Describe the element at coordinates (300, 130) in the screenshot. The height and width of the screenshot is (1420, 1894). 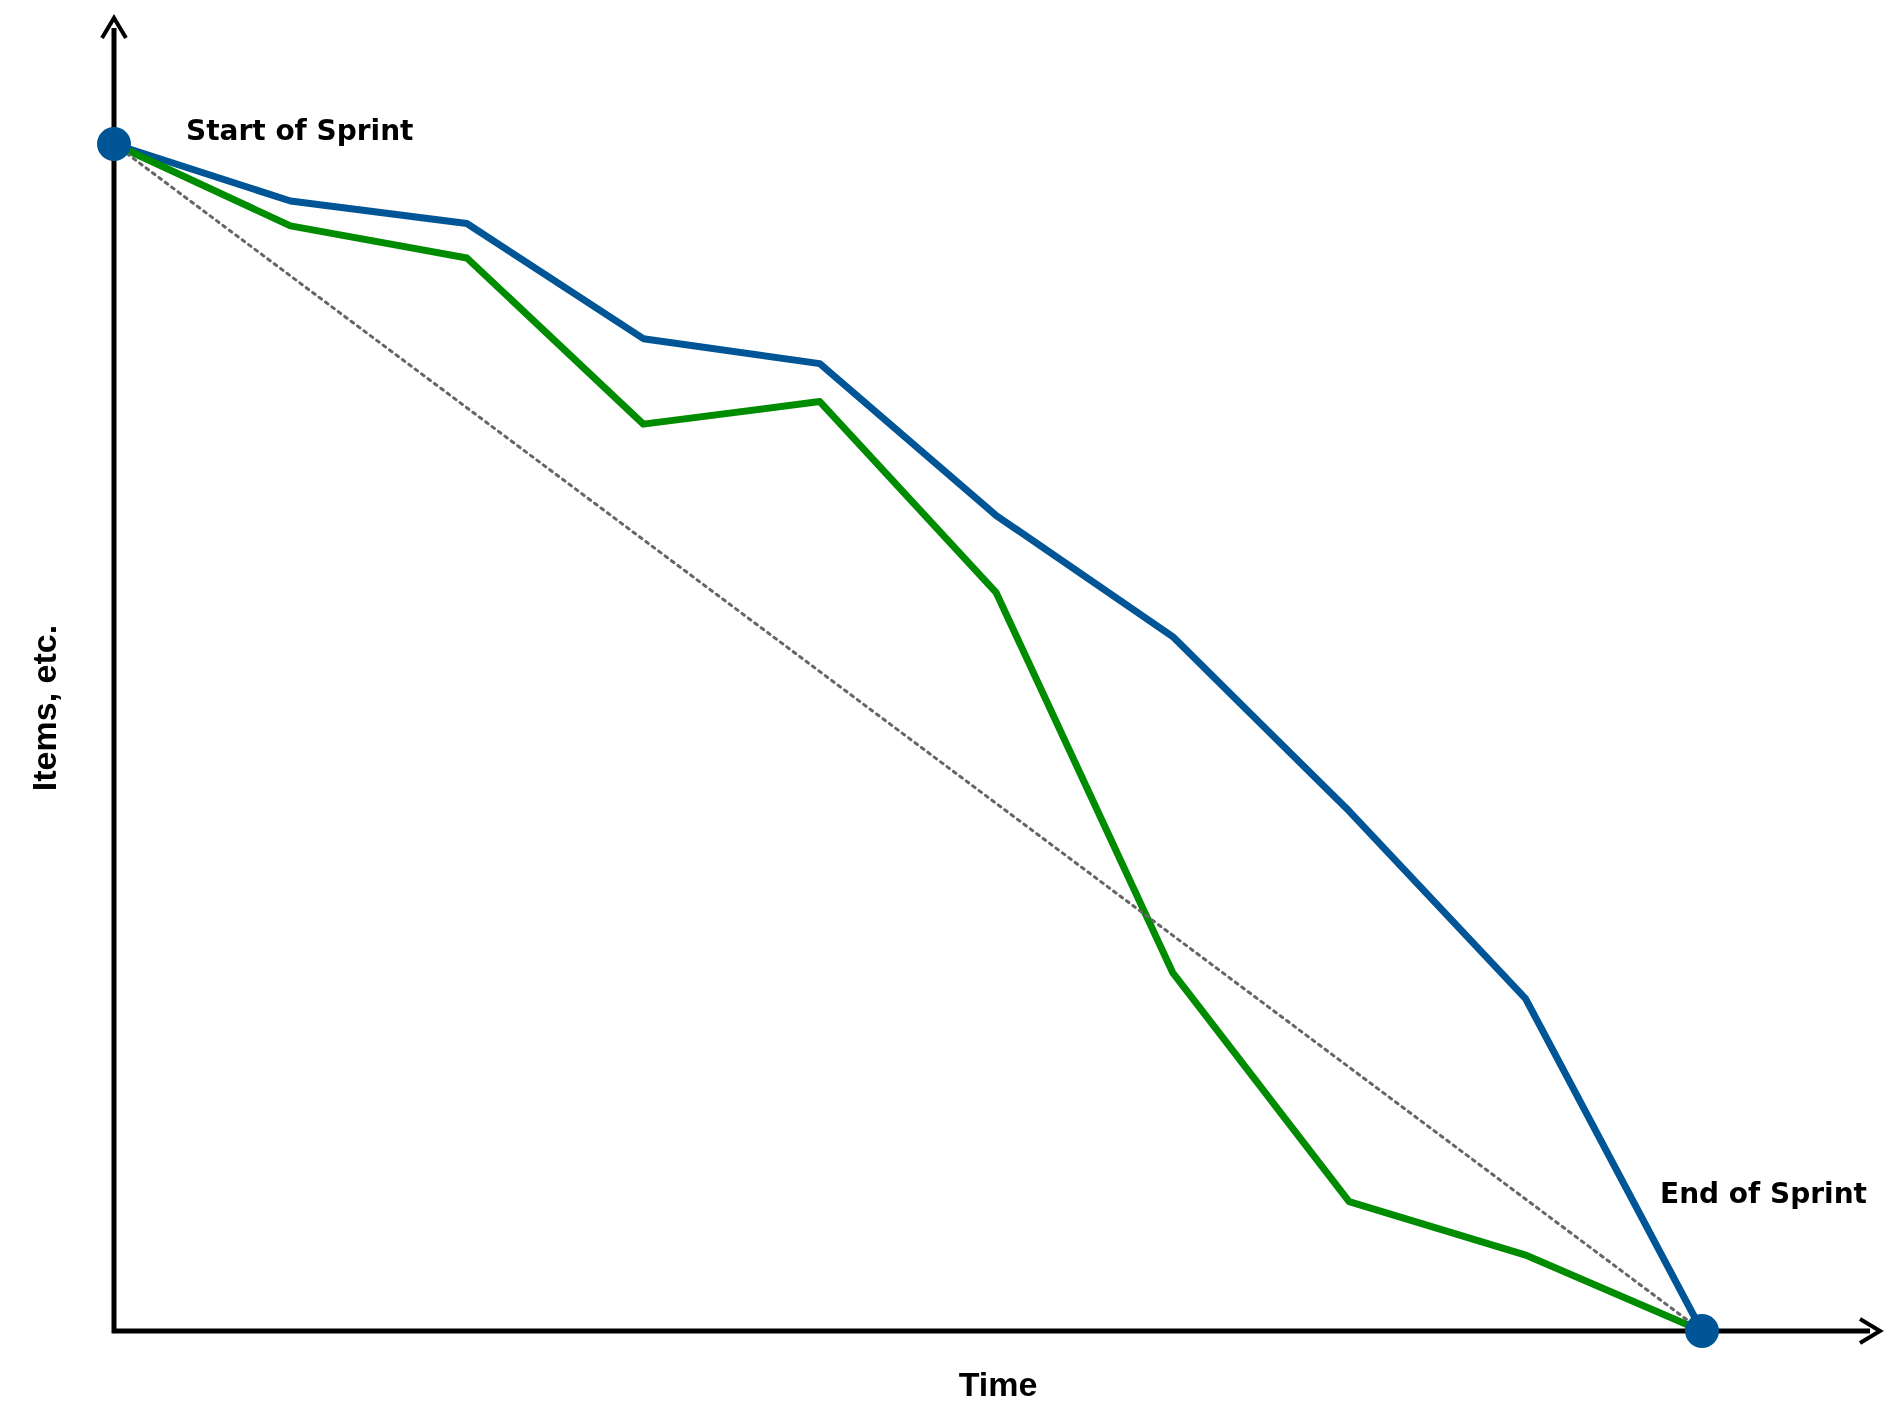
I see `annotation: Start of Sprint` at that location.